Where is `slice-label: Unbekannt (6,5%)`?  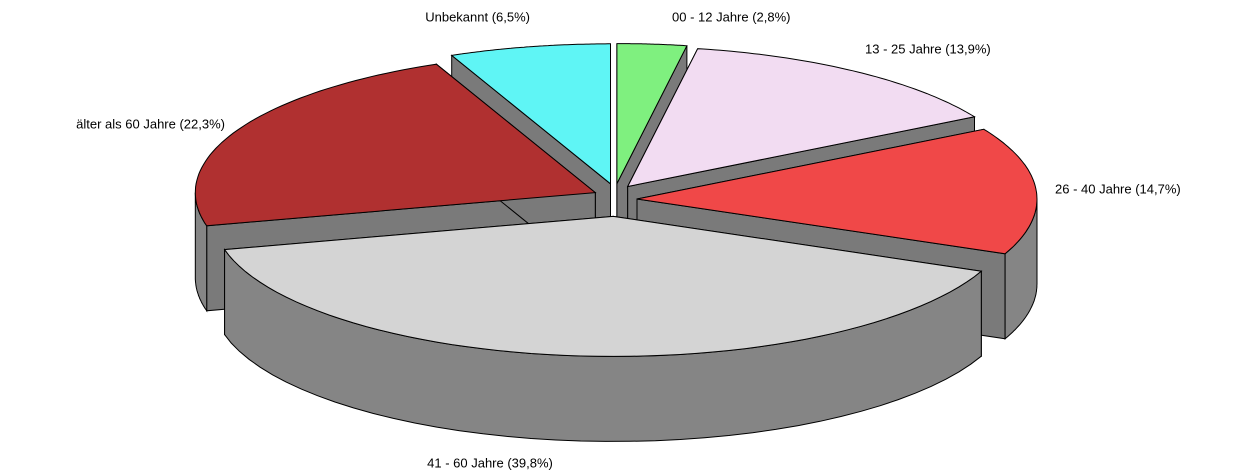 slice-label: Unbekannt (6,5%) is located at coordinates (477, 16).